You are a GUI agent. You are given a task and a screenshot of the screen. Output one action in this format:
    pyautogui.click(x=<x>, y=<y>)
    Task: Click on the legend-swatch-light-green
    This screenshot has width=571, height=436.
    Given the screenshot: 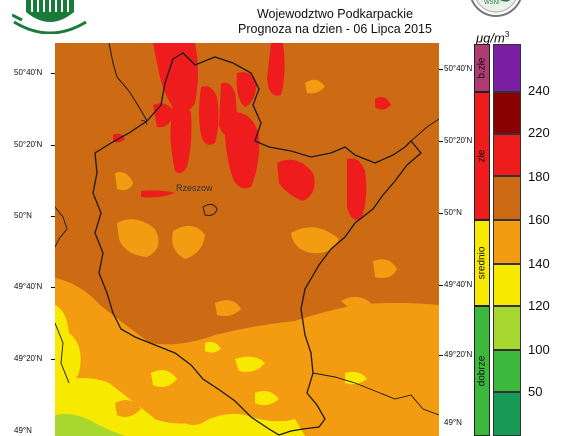 What is the action you would take?
    pyautogui.click(x=507, y=328)
    